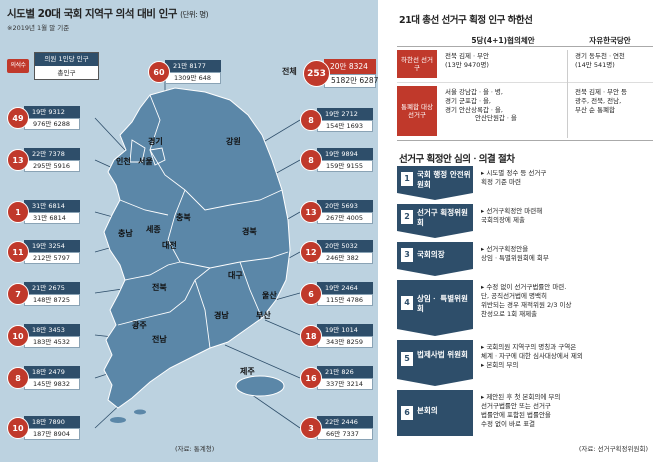  What do you see at coordinates (18, 66) in the screenshot?
I see `legend-seats: 의석수` at bounding box center [18, 66].